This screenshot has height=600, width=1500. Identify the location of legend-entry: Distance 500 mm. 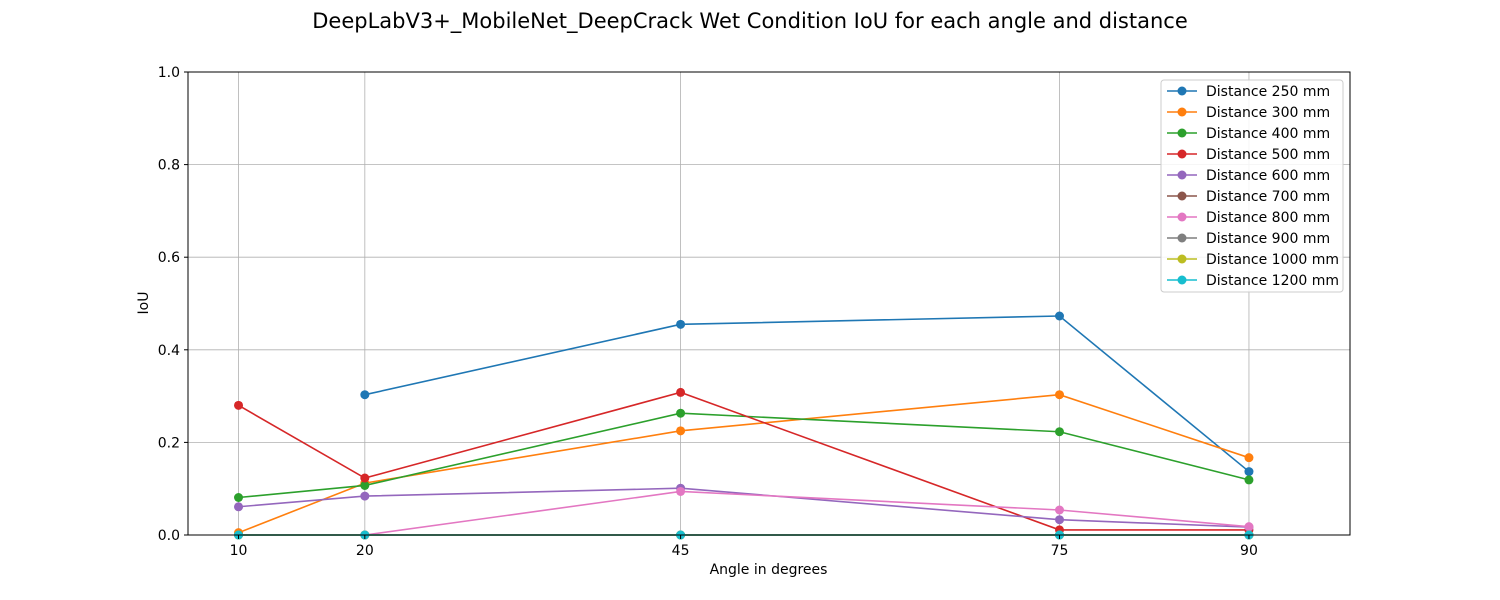
(1248, 155).